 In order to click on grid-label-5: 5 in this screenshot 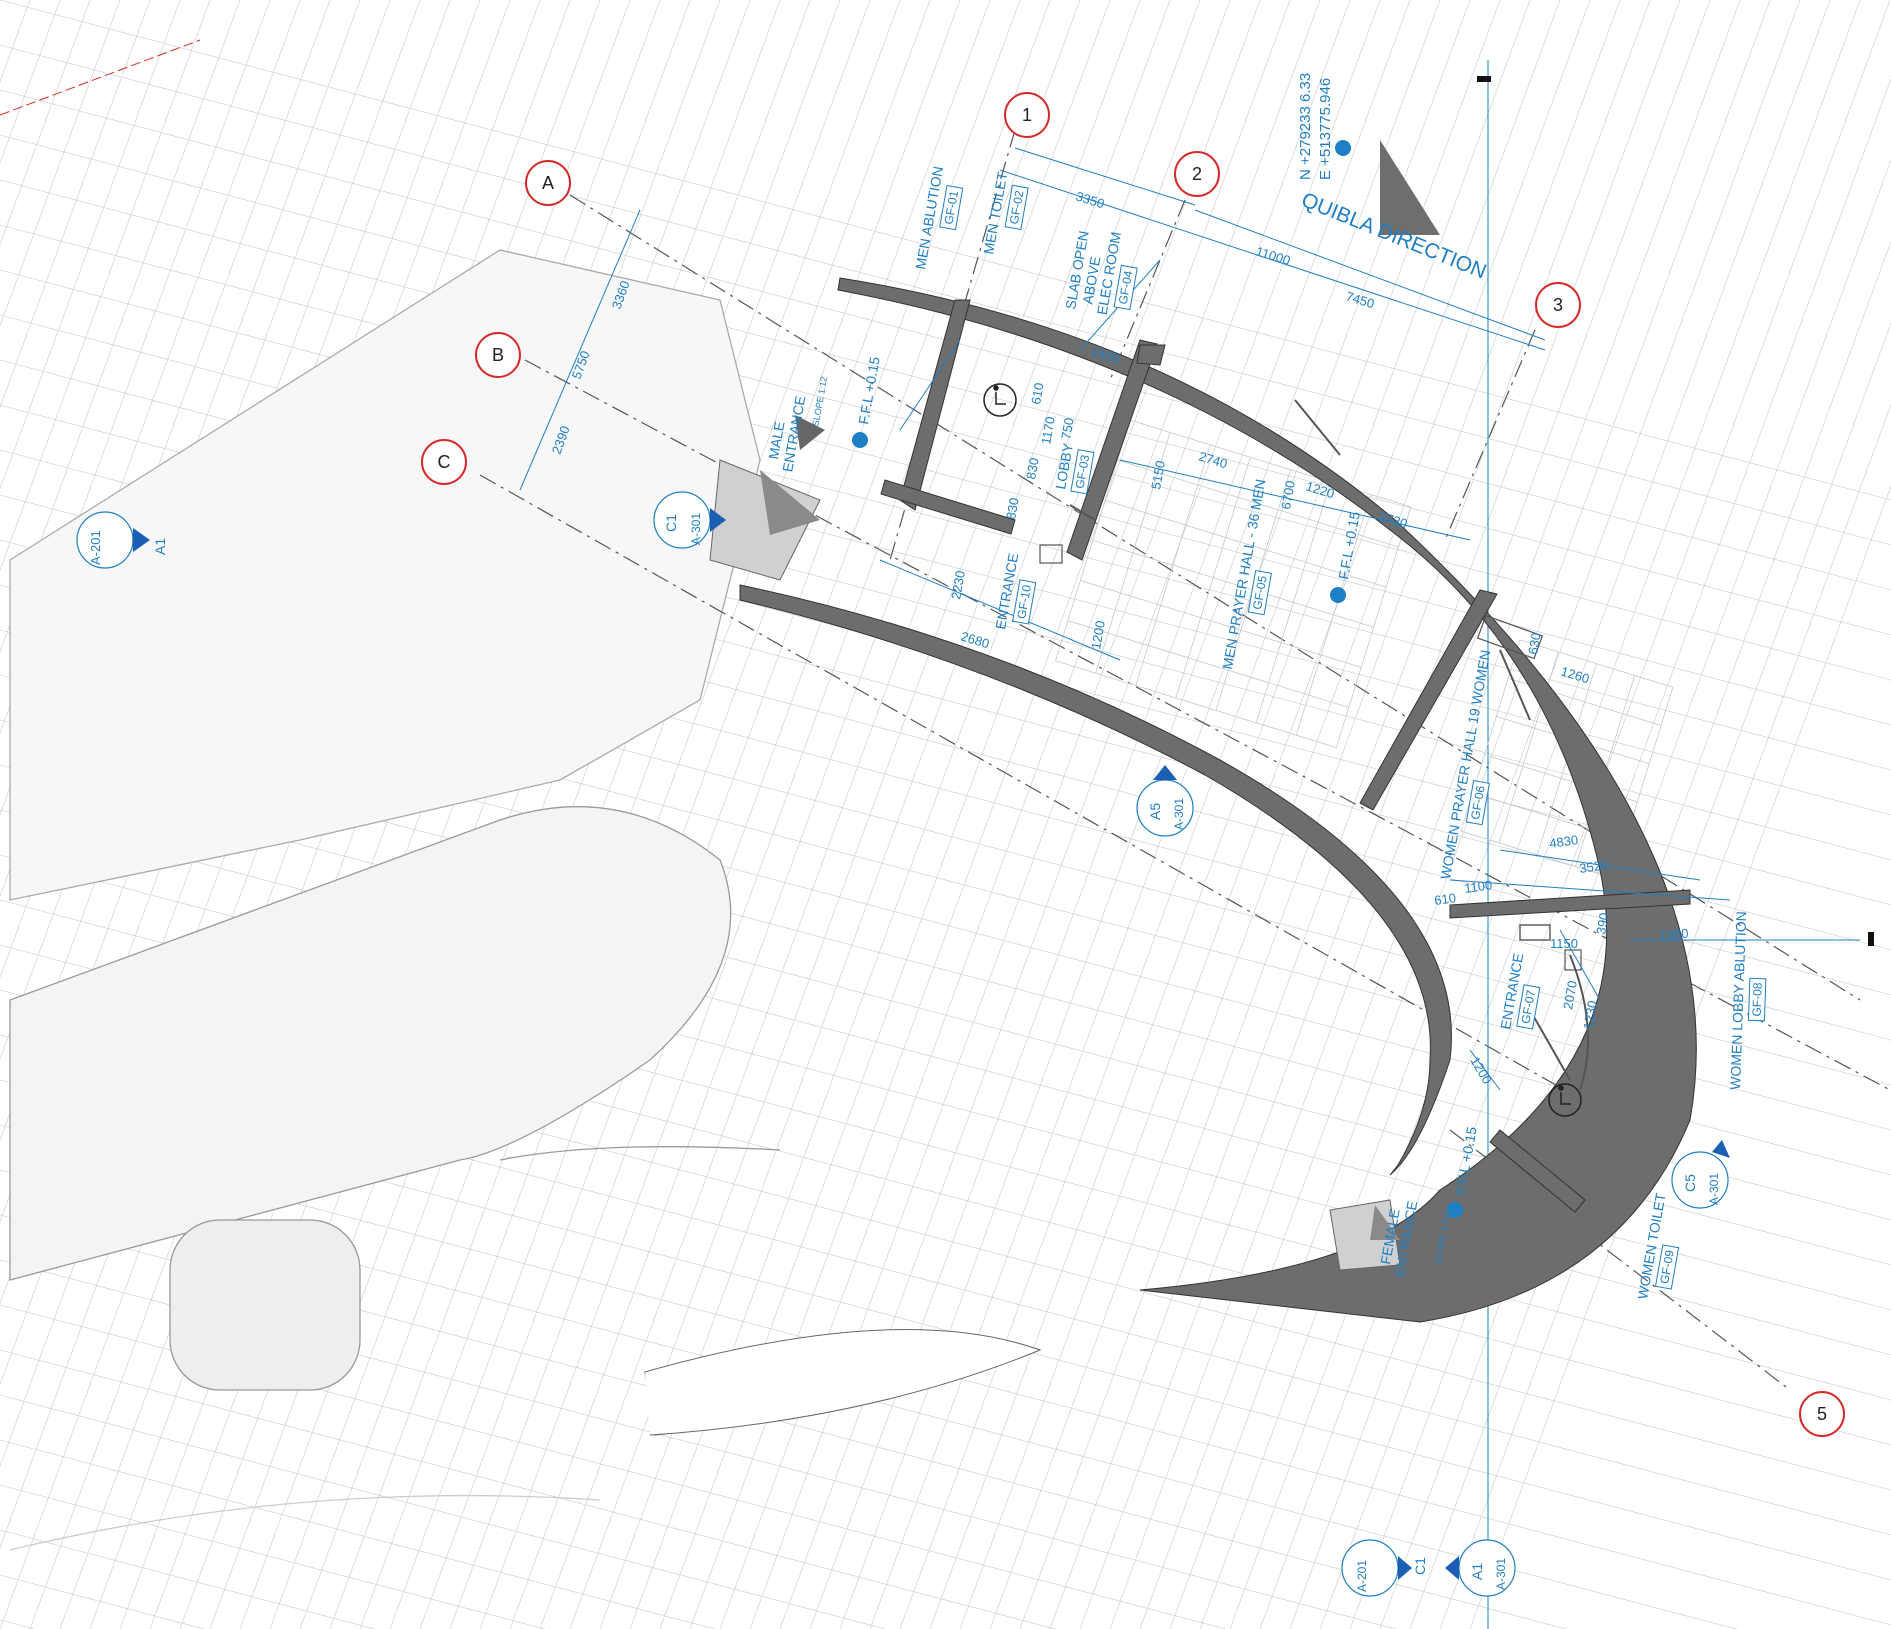, I will do `click(1822, 1414)`.